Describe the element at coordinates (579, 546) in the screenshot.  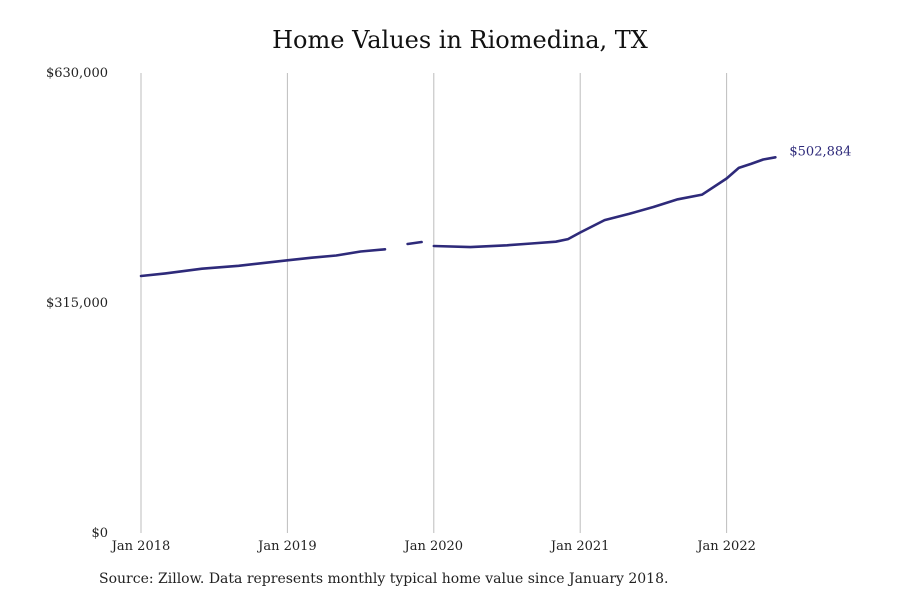
I see `x-tick-label: Jan 2021` at that location.